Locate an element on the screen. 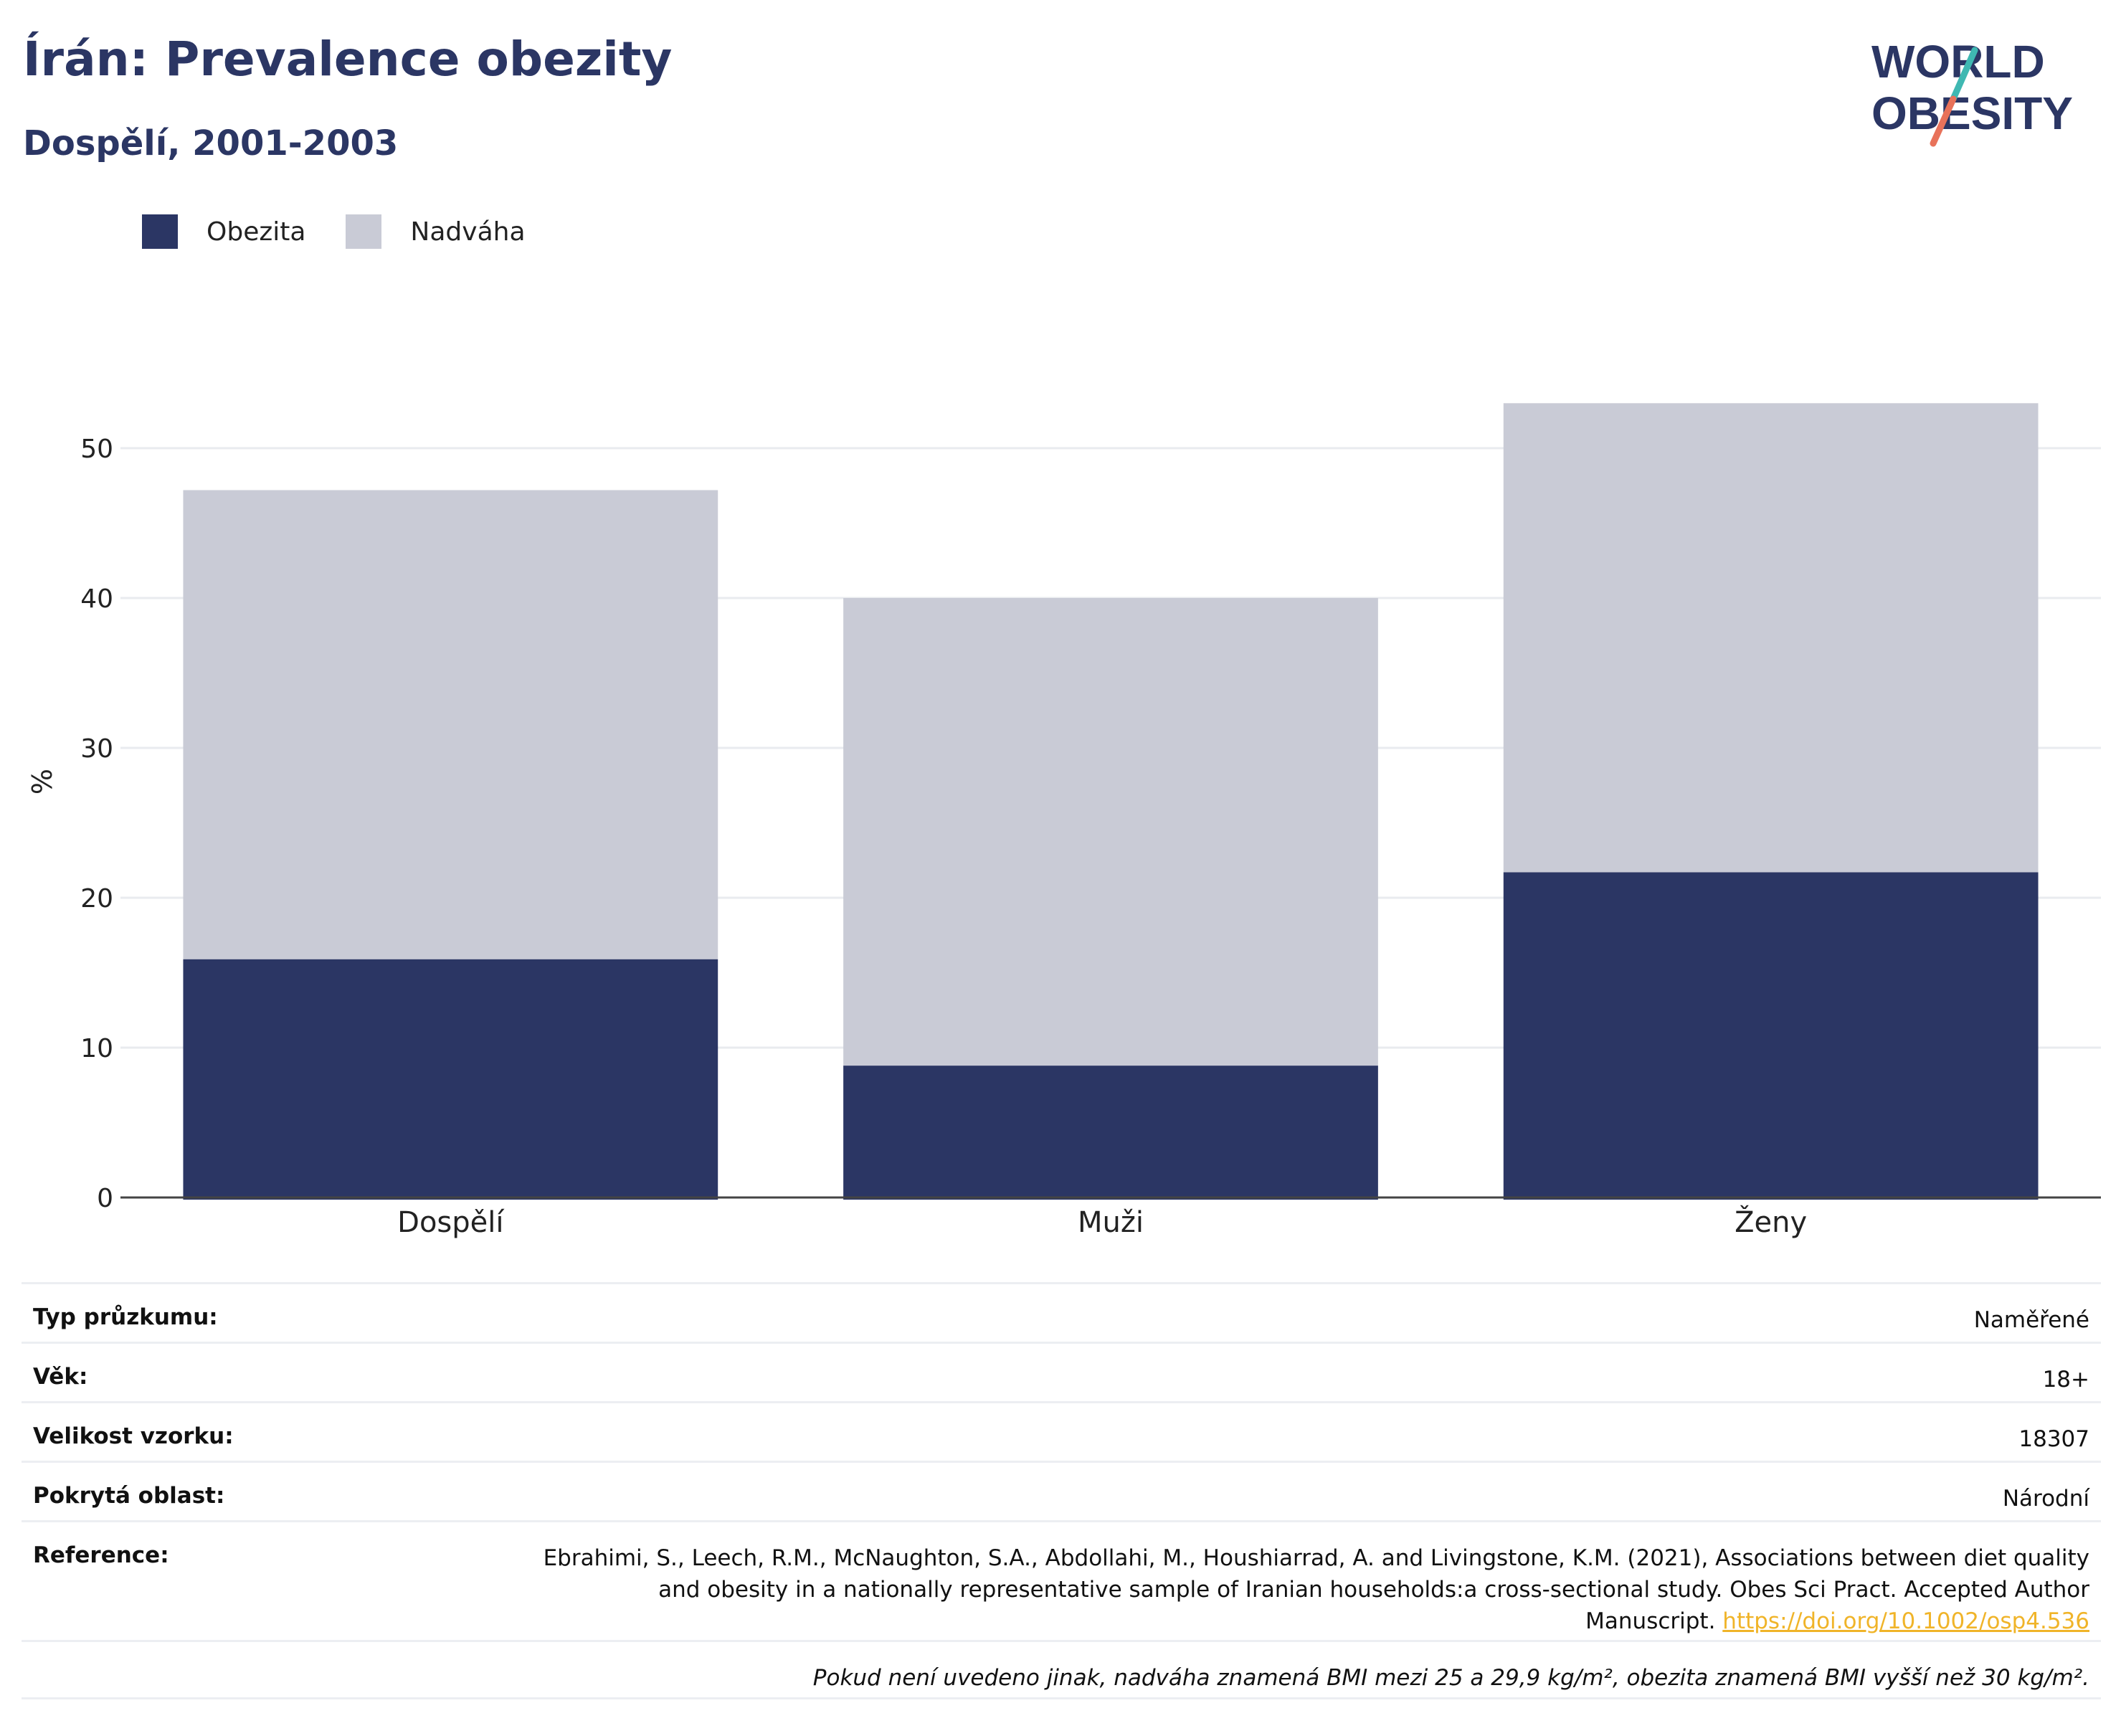  world-obesity-logo: WORLD OBESITY is located at coordinates (1972, 92).